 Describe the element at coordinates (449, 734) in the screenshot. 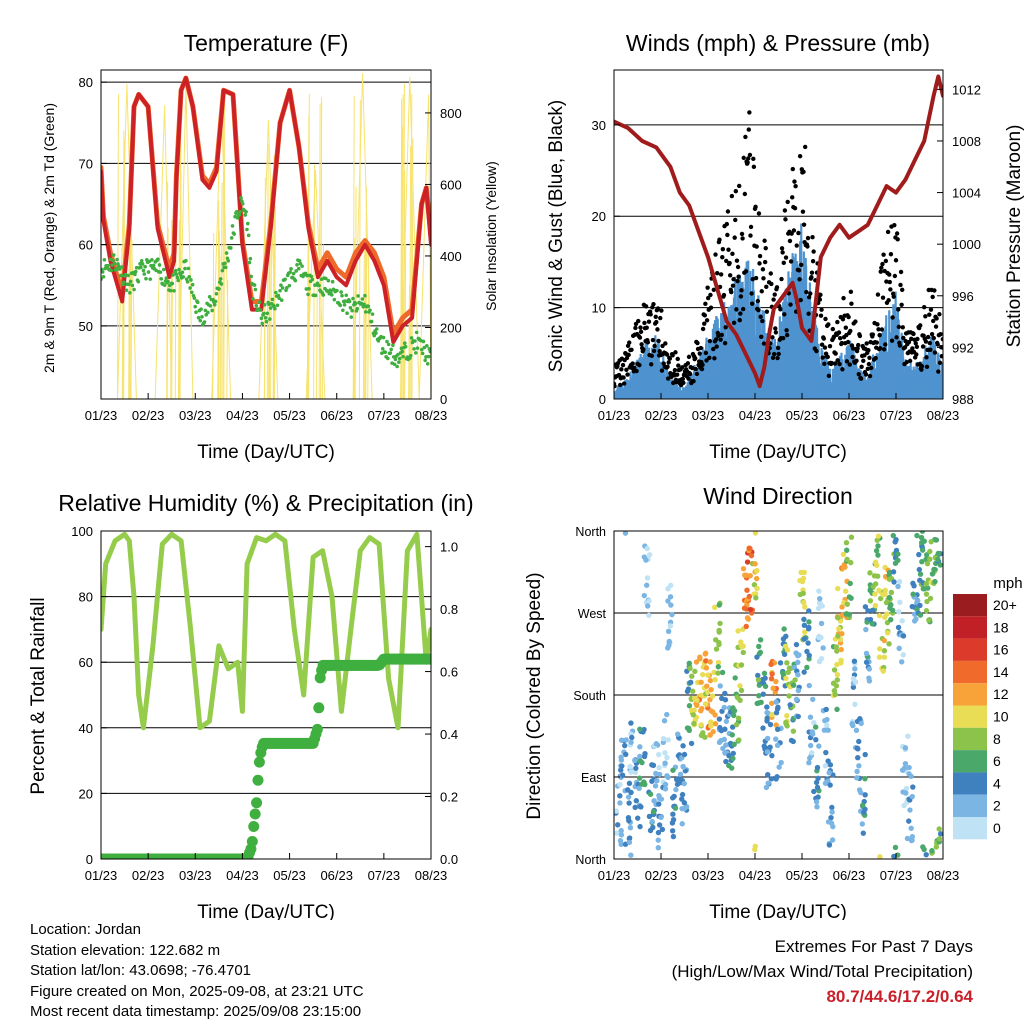

I see `y2-tick-label: 0.4` at that location.